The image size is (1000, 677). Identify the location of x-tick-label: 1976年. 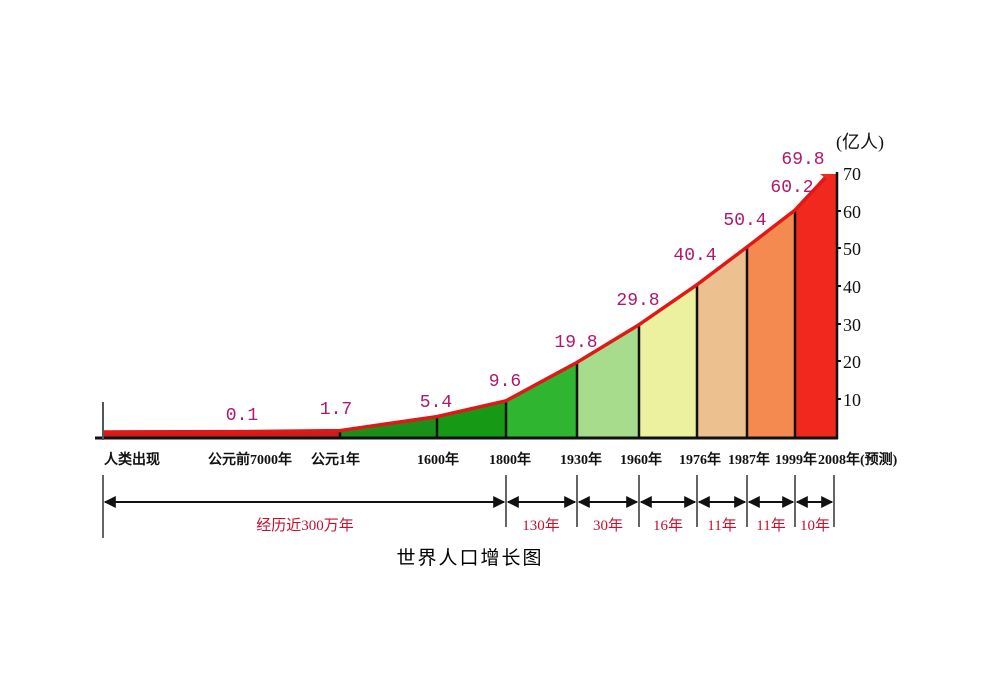
(700, 459).